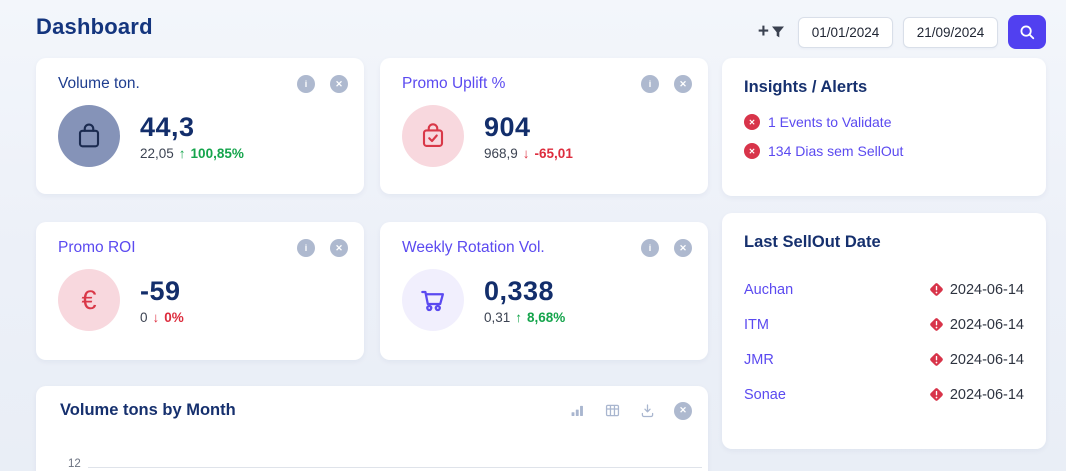 The image size is (1066, 471). What do you see at coordinates (89, 136) in the screenshot?
I see `shopping-bag-icon` at bounding box center [89, 136].